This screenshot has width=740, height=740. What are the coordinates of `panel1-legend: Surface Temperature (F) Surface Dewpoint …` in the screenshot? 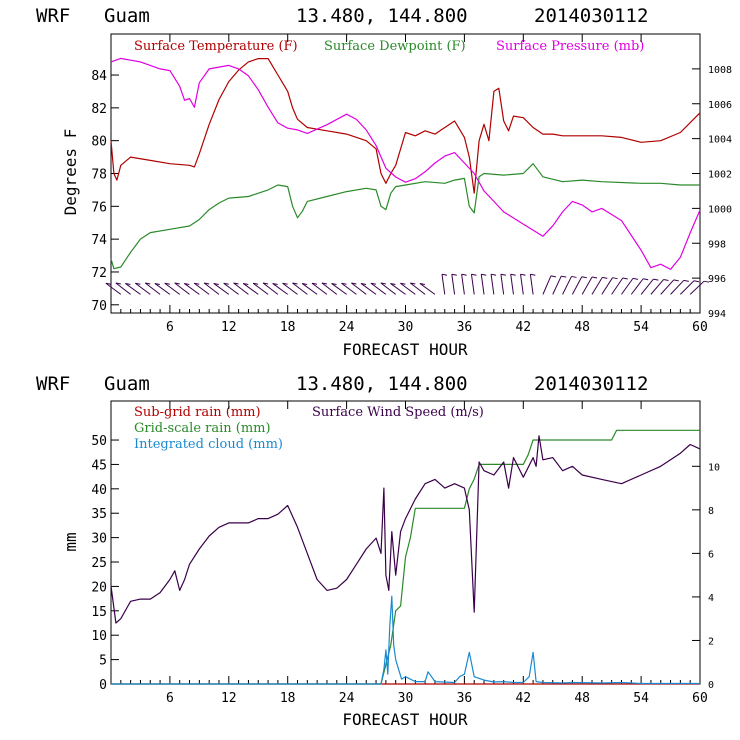 It's located at (389, 46).